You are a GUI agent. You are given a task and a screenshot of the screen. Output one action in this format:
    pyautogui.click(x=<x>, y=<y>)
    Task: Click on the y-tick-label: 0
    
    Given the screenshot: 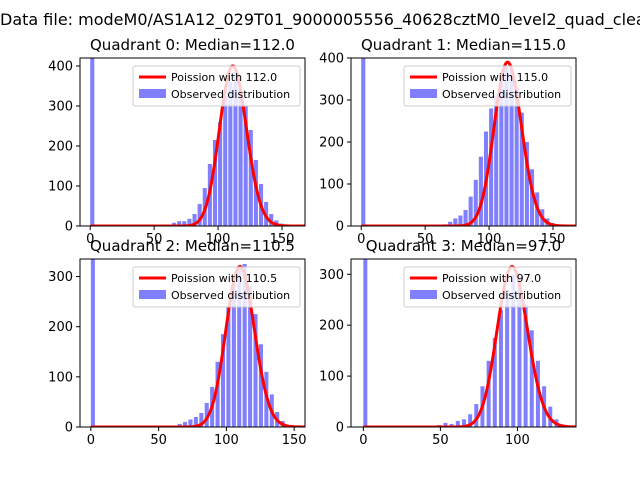 What is the action you would take?
    pyautogui.click(x=340, y=227)
    